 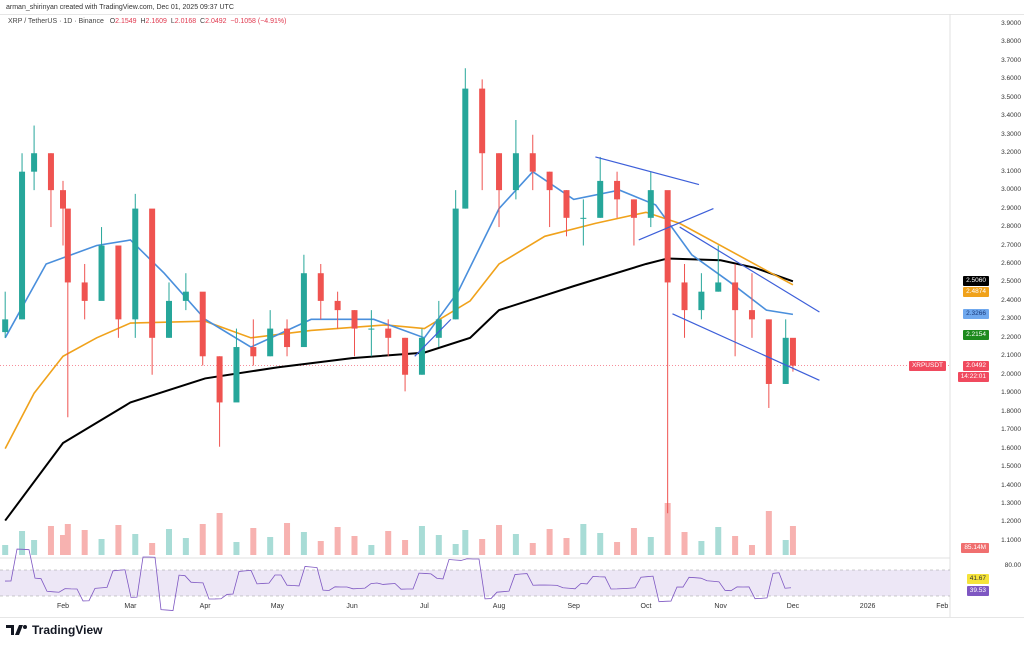 What do you see at coordinates (67, 630) in the screenshot?
I see `logo-text: TradingView` at bounding box center [67, 630].